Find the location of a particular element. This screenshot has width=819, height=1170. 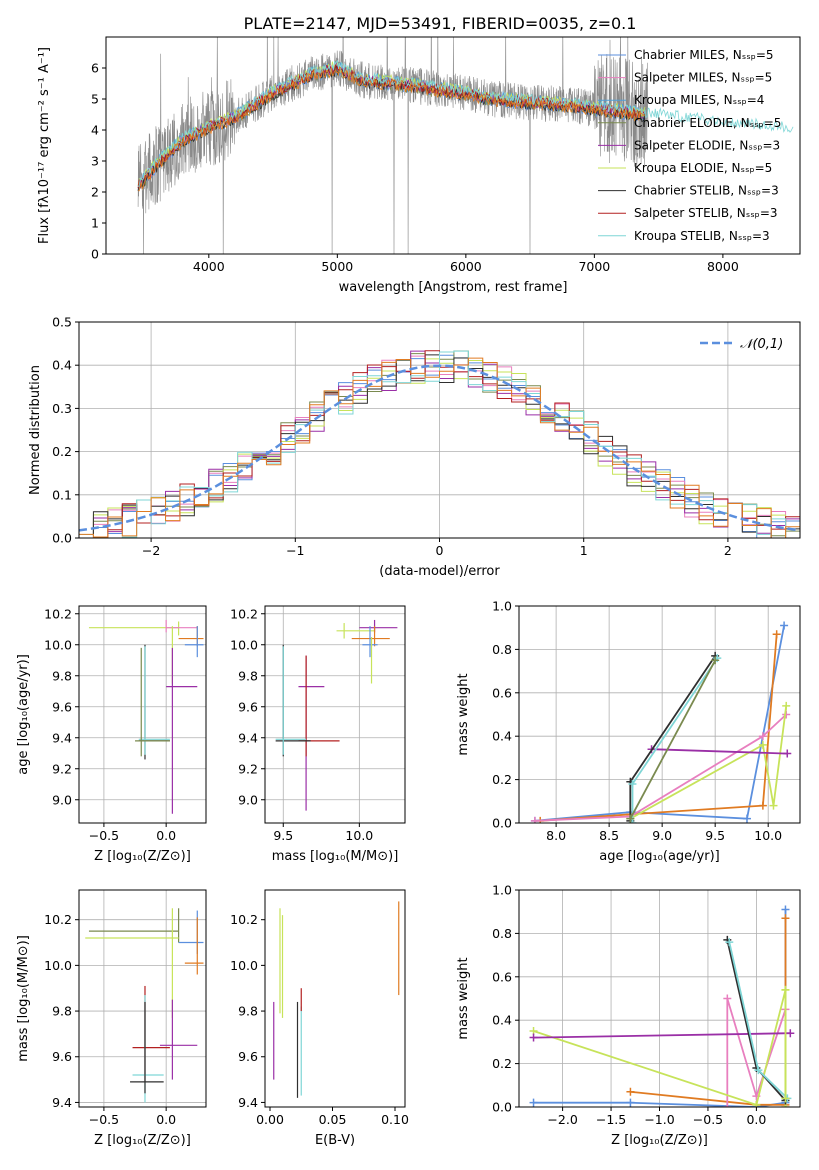

y-tick-label: 1 is located at coordinates (95, 223).